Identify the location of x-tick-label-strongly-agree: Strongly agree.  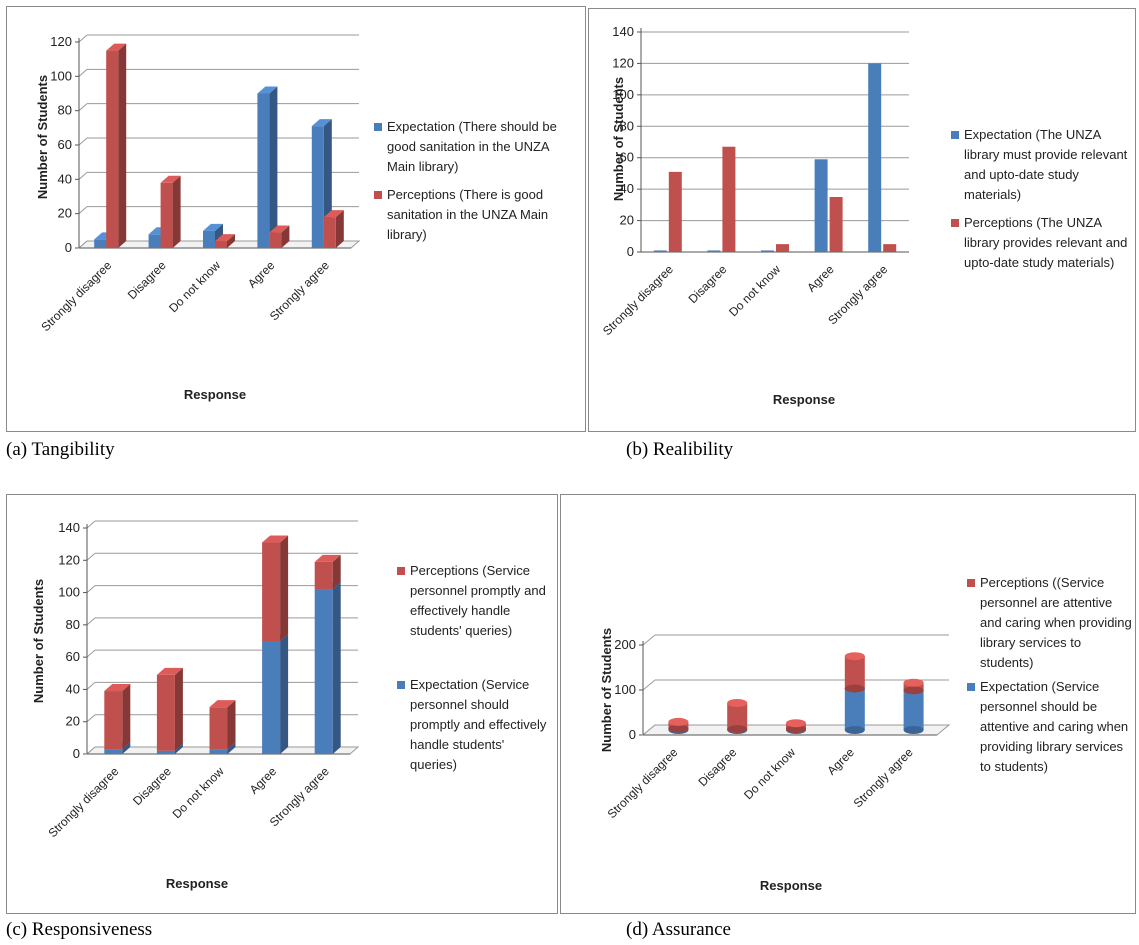
(883, 777).